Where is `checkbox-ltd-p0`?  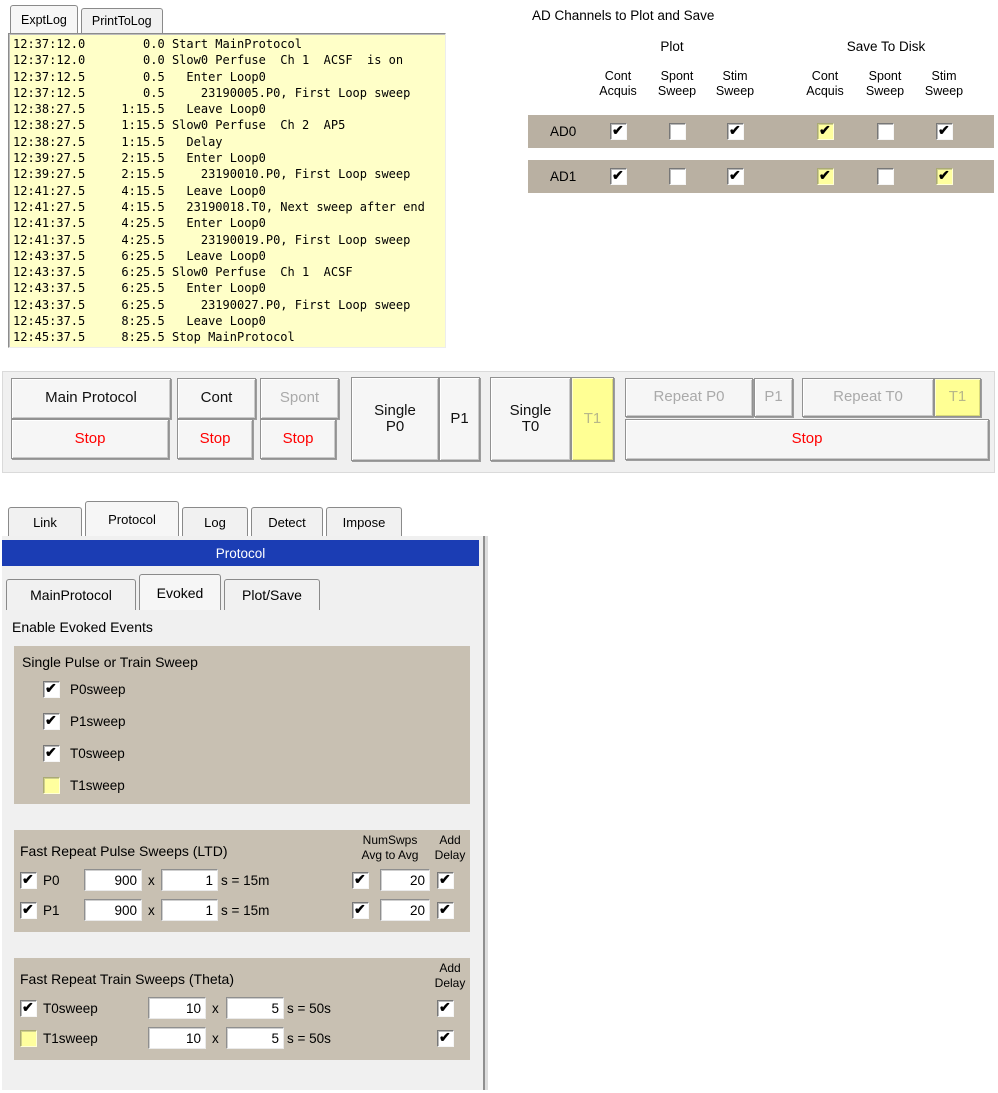
checkbox-ltd-p0 is located at coordinates (28, 880).